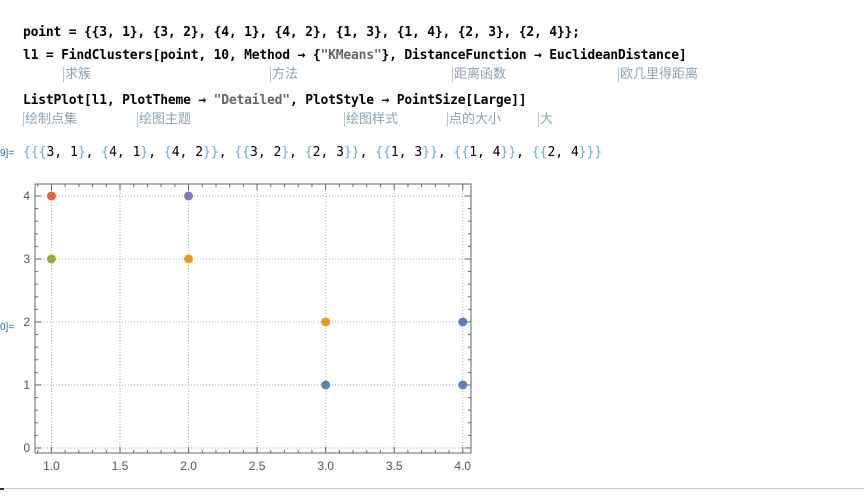 The width and height of the screenshot is (864, 498). Describe the element at coordinates (325, 466) in the screenshot. I see `x-tick-label: 3.0` at that location.